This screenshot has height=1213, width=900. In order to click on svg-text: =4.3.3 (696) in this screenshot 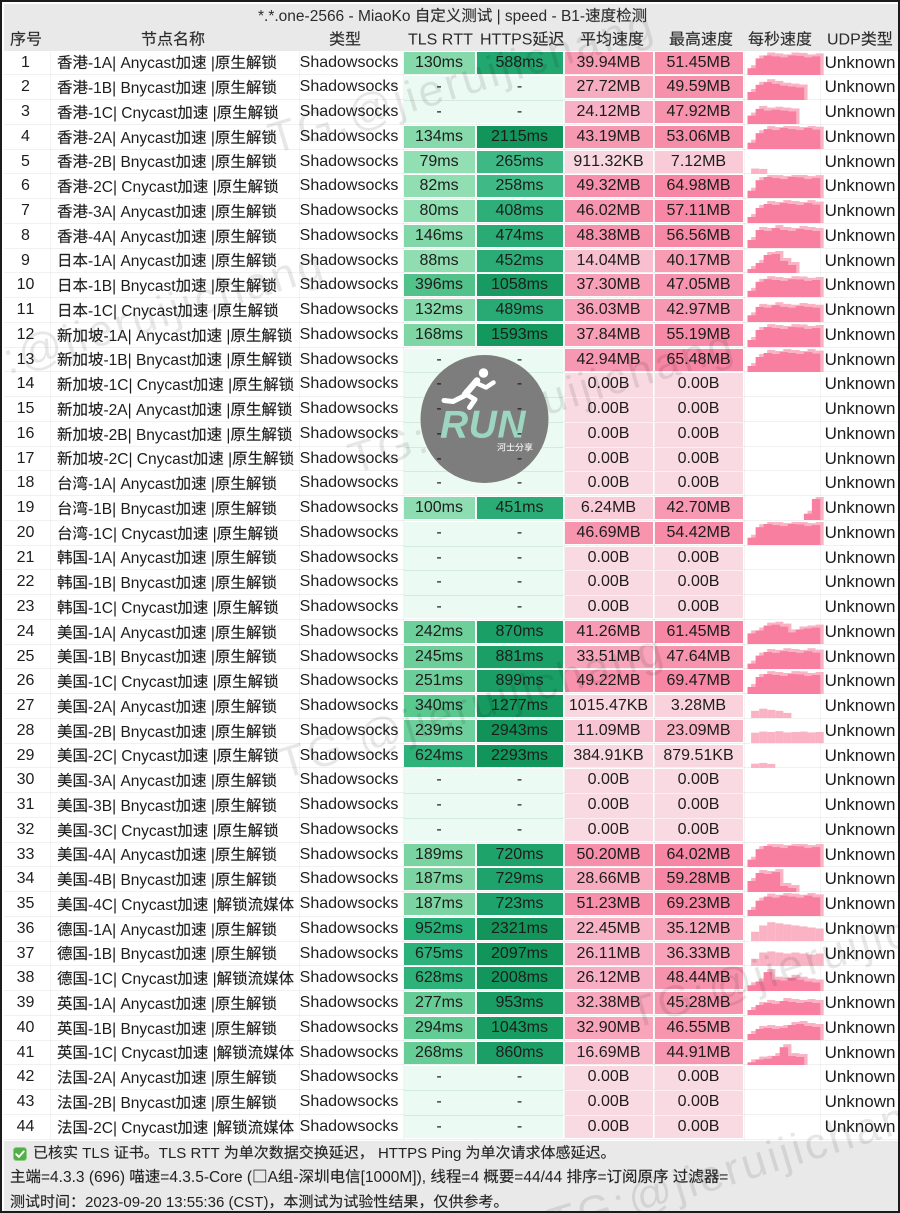, I will do `click(85, 1177)`.